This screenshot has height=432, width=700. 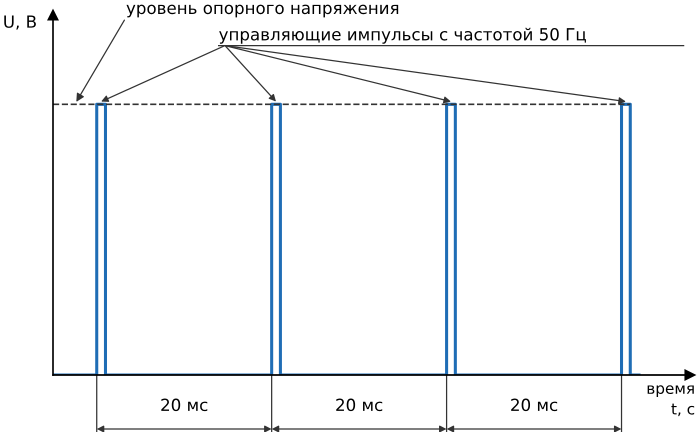 What do you see at coordinates (20, 23) in the screenshot?
I see `y-axis-title: U, В` at bounding box center [20, 23].